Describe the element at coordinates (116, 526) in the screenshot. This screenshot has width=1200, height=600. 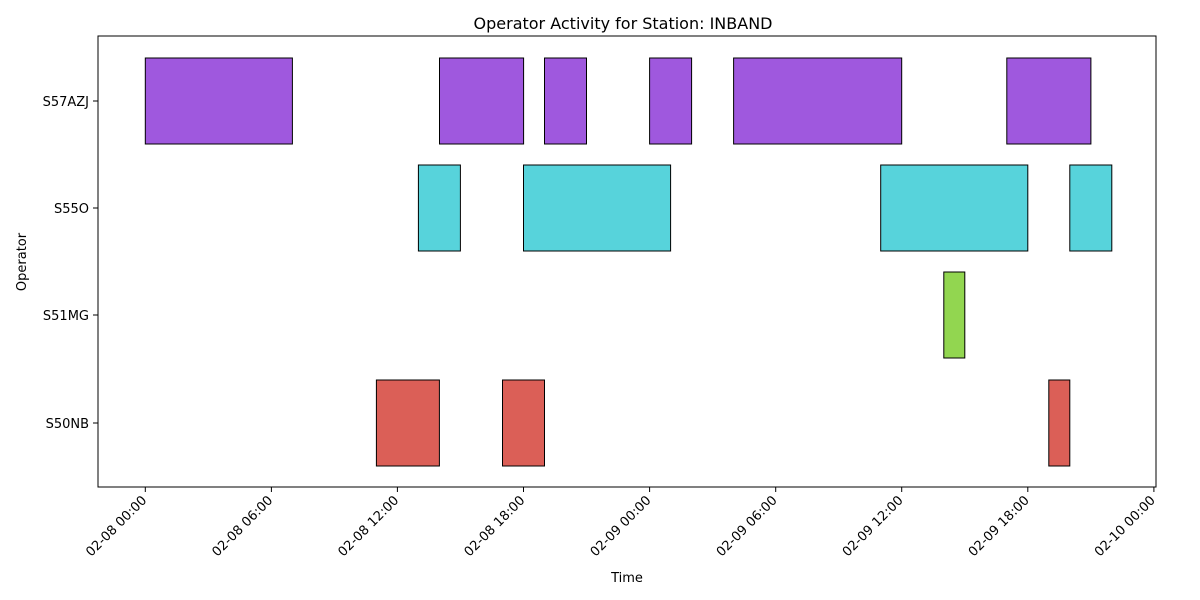
I see `x-tick-label-1: 02-08 00:00` at that location.